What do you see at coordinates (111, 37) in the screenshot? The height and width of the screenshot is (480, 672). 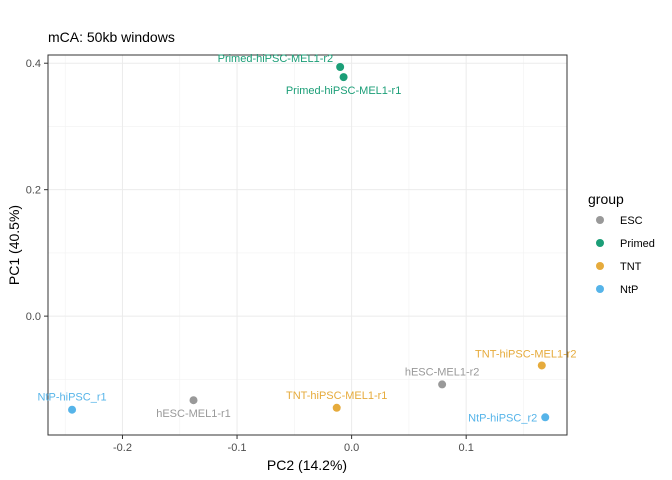 I see `chart-title: mCA: 50kb windows` at bounding box center [111, 37].